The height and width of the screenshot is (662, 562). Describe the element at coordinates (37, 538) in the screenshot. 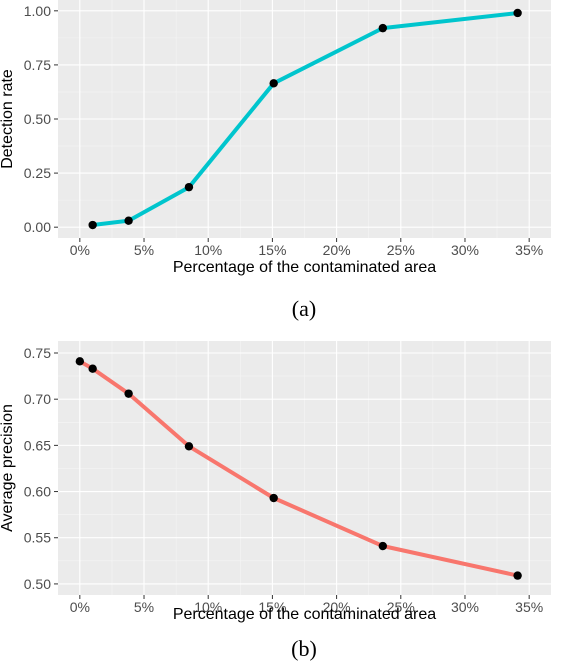

I see `y-tick-label: 0.55` at that location.